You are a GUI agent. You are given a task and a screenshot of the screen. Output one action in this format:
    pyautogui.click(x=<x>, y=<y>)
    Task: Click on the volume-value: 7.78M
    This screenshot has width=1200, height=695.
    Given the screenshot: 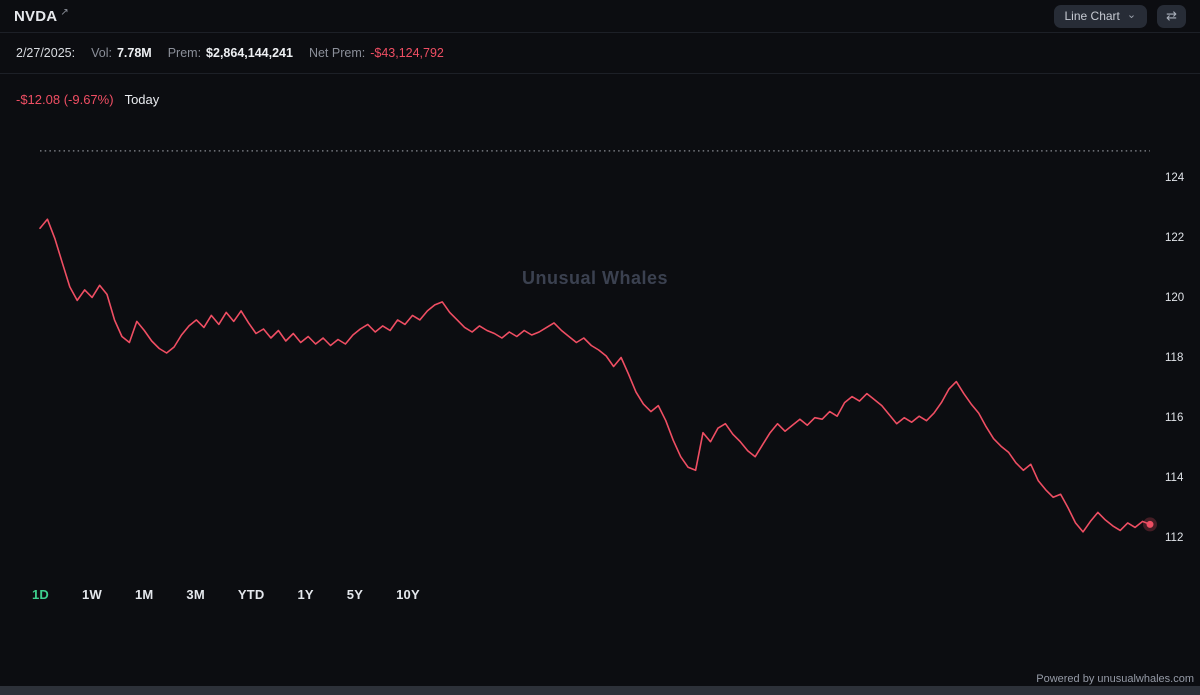 What is the action you would take?
    pyautogui.click(x=134, y=53)
    